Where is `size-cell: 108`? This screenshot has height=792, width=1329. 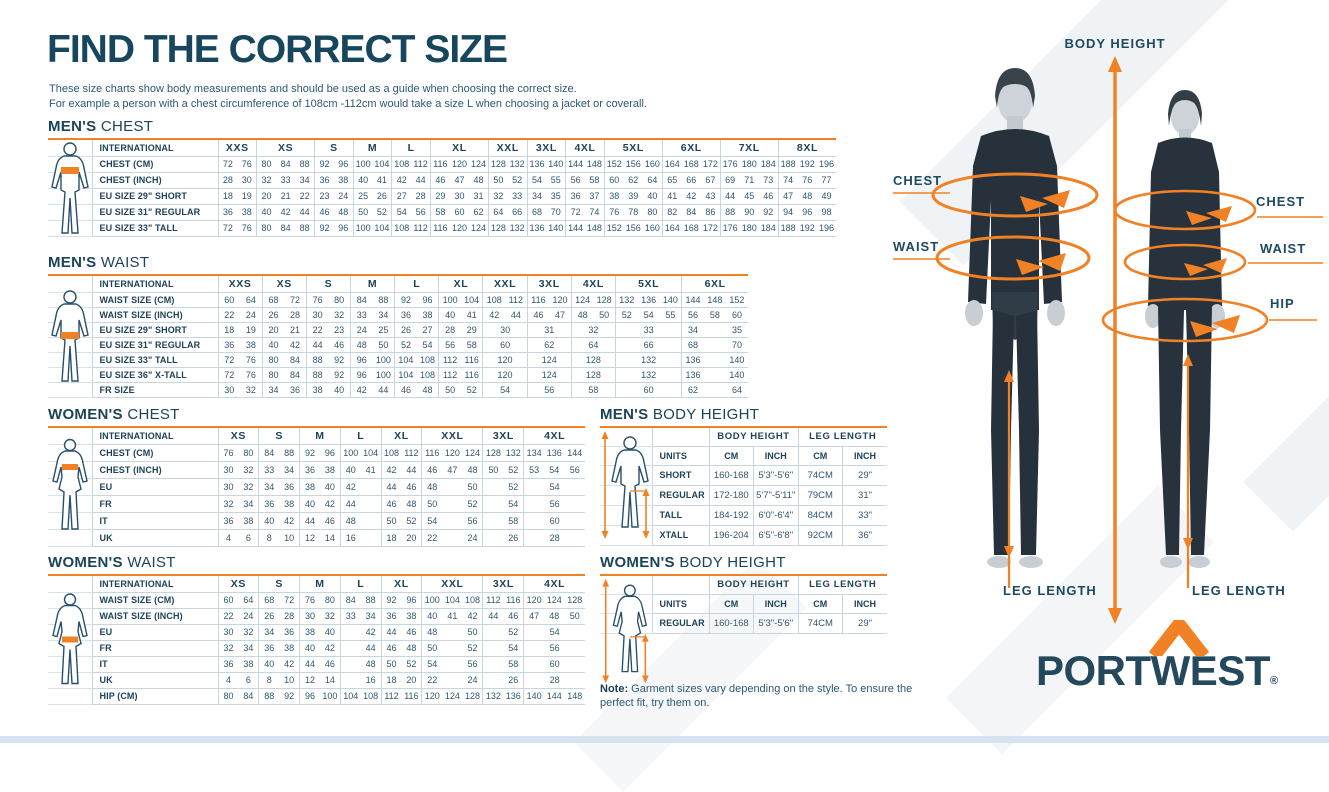 size-cell: 108 is located at coordinates (427, 360).